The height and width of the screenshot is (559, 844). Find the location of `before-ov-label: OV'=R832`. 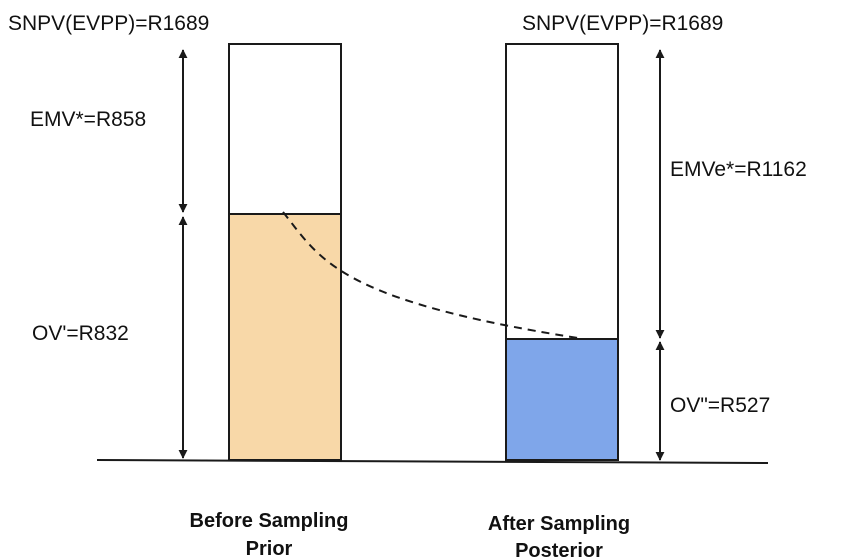

before-ov-label: OV'=R832 is located at coordinates (80, 333).